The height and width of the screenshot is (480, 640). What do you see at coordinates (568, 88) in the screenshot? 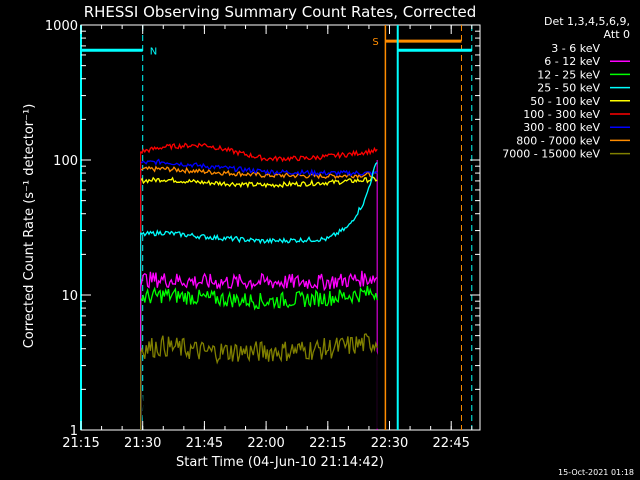
I see `legend-label-3: 25 - 50 keV` at bounding box center [568, 88].